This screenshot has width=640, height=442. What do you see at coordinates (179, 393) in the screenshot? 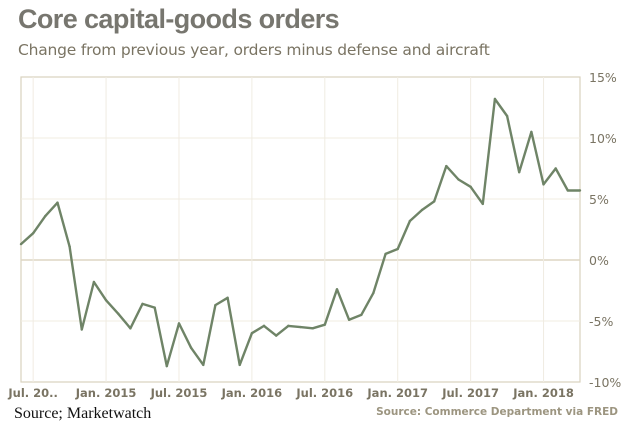
I see `x-tick-label: Jul. 2015` at bounding box center [179, 393].